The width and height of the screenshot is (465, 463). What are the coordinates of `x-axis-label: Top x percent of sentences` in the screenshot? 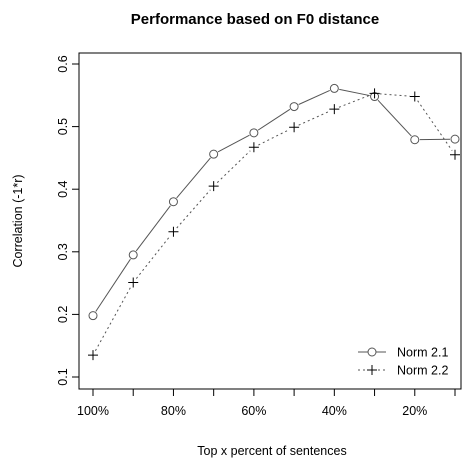 It's located at (271, 451).